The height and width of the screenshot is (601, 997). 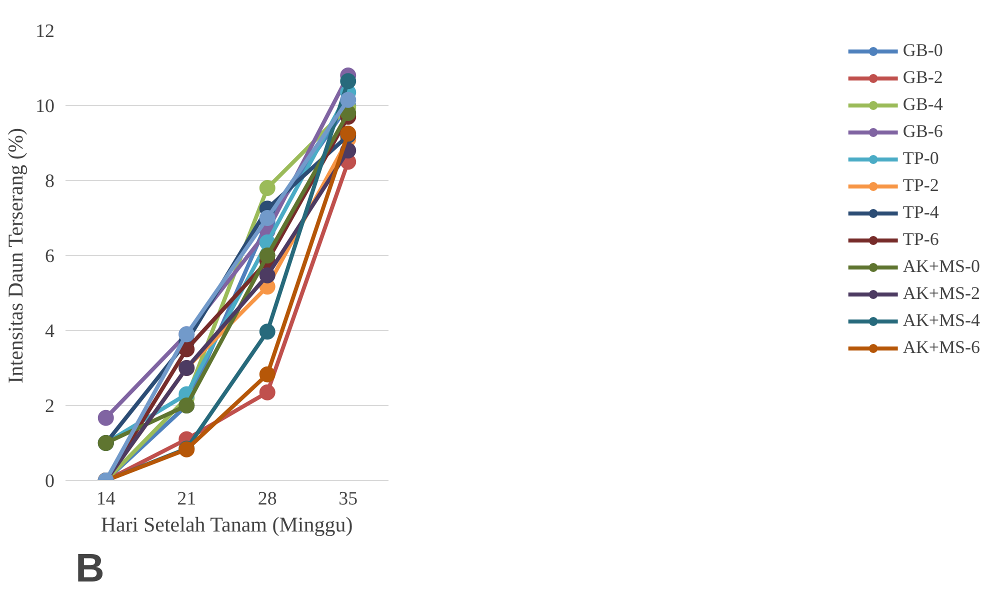 What do you see at coordinates (49, 406) in the screenshot?
I see `y-tick-label: 2` at bounding box center [49, 406].